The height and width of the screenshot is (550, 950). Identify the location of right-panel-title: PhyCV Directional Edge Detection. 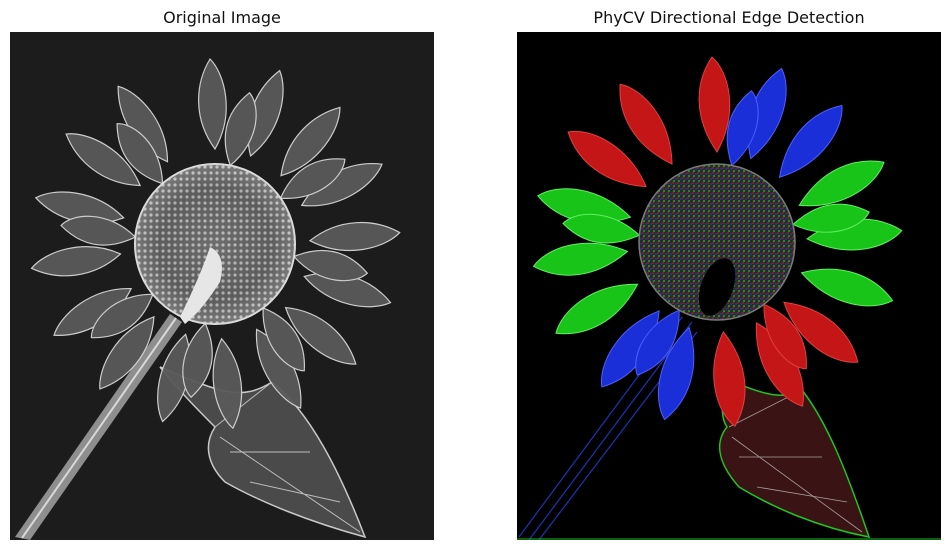
(729, 17).